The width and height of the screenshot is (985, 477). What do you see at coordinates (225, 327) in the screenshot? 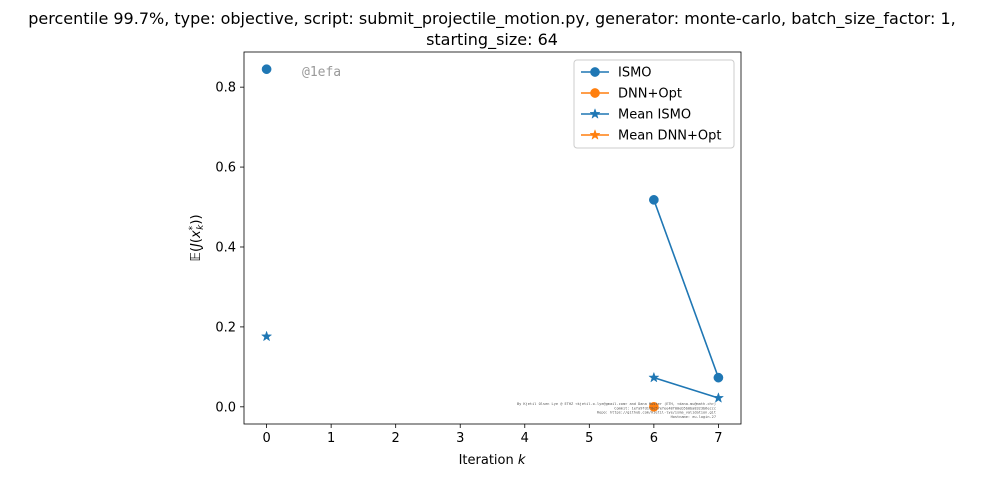
I see `y-tick-label: 0.2` at bounding box center [225, 327].